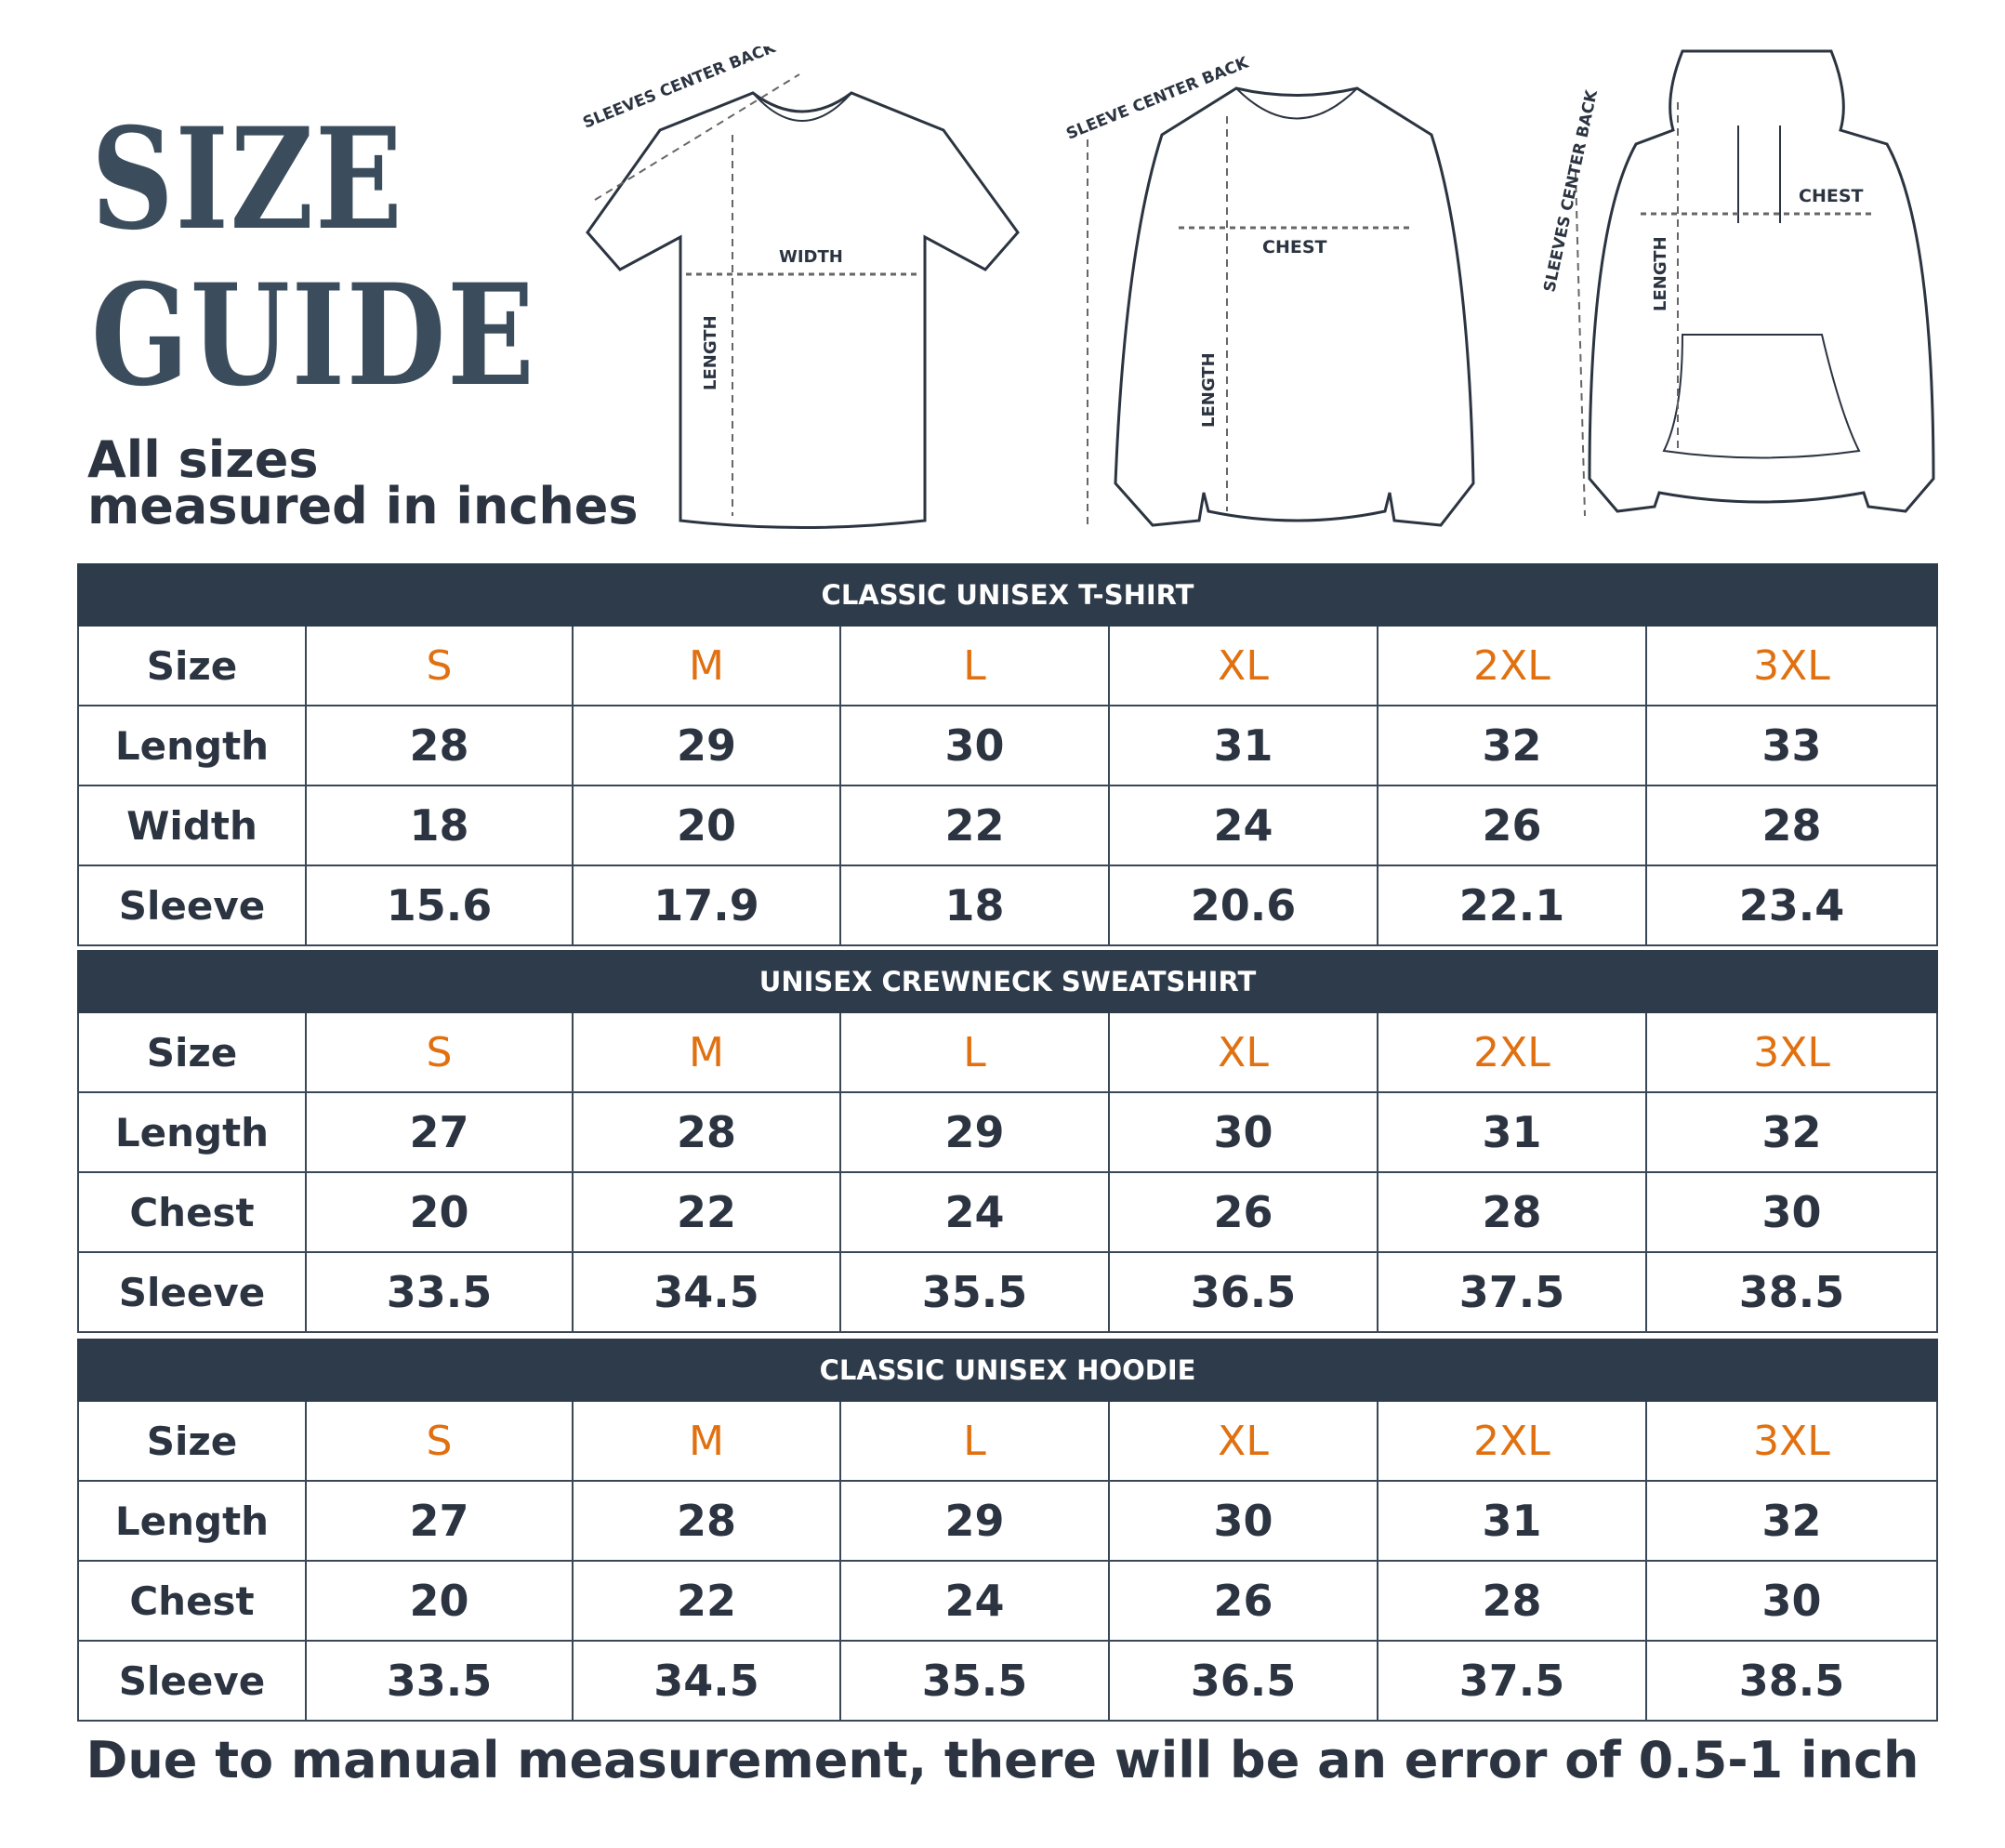 This screenshot has height=1848, width=2005. What do you see at coordinates (1007, 1370) in the screenshot?
I see `table-title-row: CLASSIC UNISEX HOODIE` at bounding box center [1007, 1370].